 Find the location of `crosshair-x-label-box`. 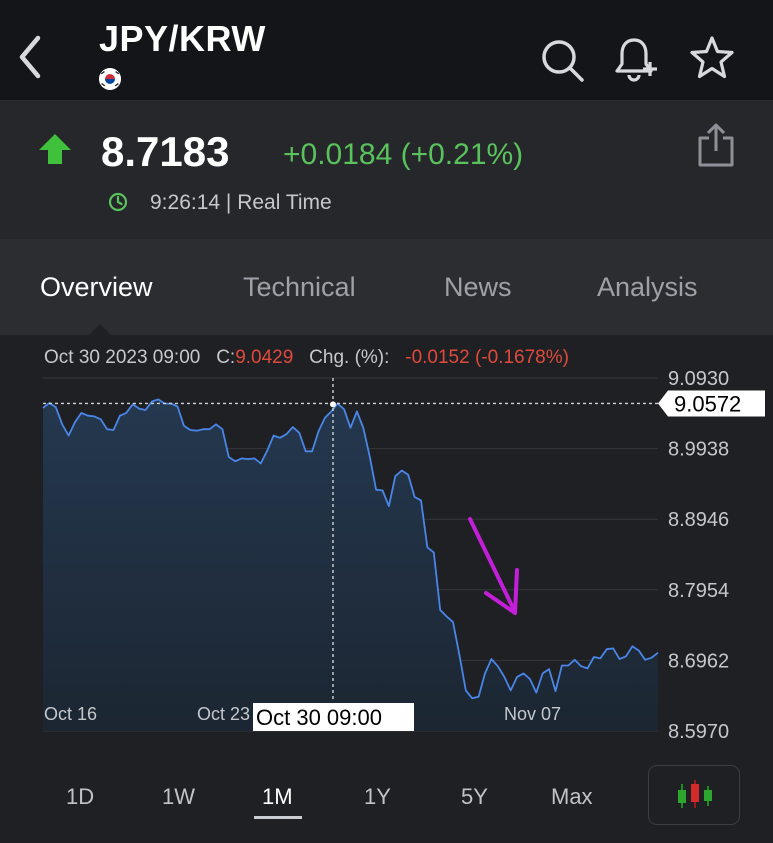

crosshair-x-label-box is located at coordinates (333, 717).